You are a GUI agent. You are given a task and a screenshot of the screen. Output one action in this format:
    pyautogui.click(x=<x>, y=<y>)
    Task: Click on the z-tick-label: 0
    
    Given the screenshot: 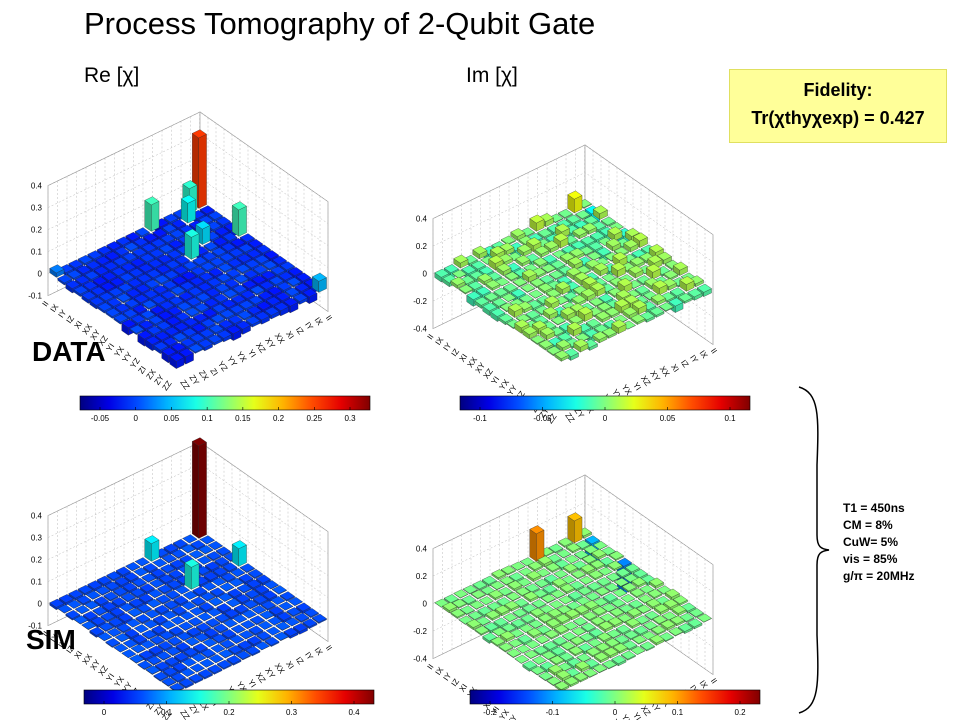 What is the action you would take?
    pyautogui.click(x=425, y=604)
    